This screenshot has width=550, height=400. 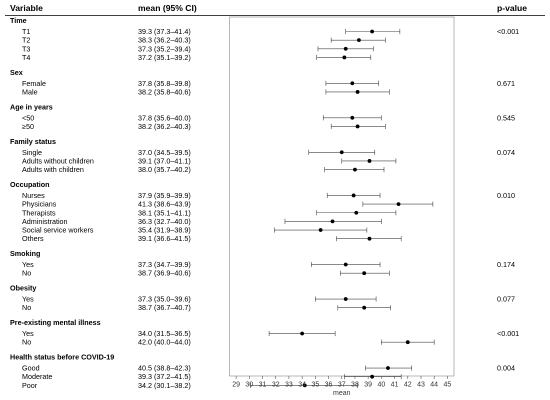 What do you see at coordinates (408, 385) in the screenshot?
I see `x-tick-label: 42` at bounding box center [408, 385].